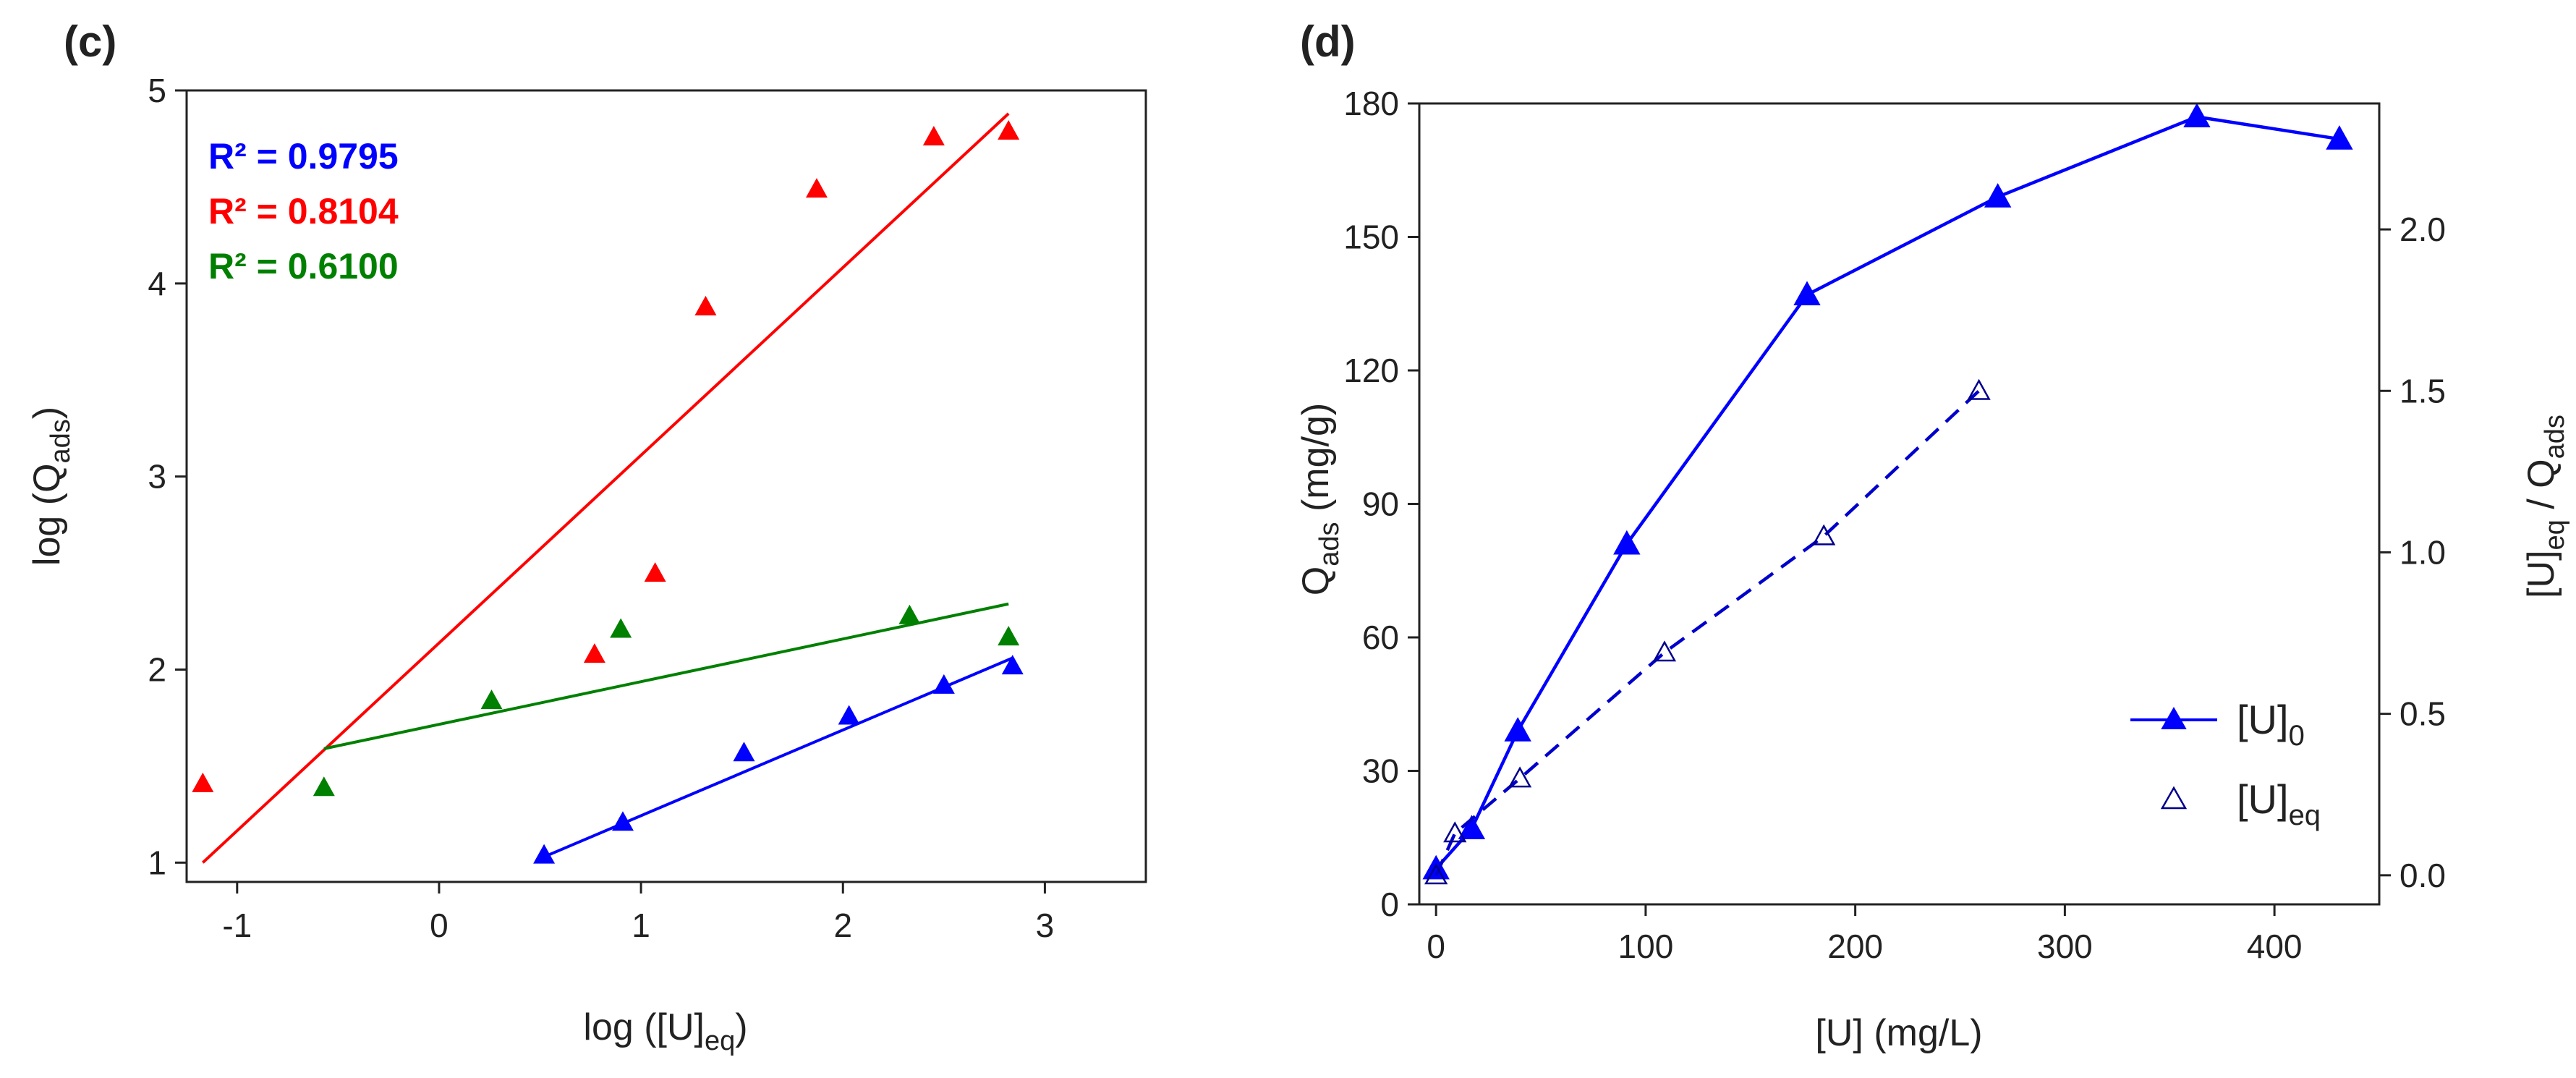  I want to click on panel-d-x-axis-label: [U] (mg/L), so click(1898, 1033).